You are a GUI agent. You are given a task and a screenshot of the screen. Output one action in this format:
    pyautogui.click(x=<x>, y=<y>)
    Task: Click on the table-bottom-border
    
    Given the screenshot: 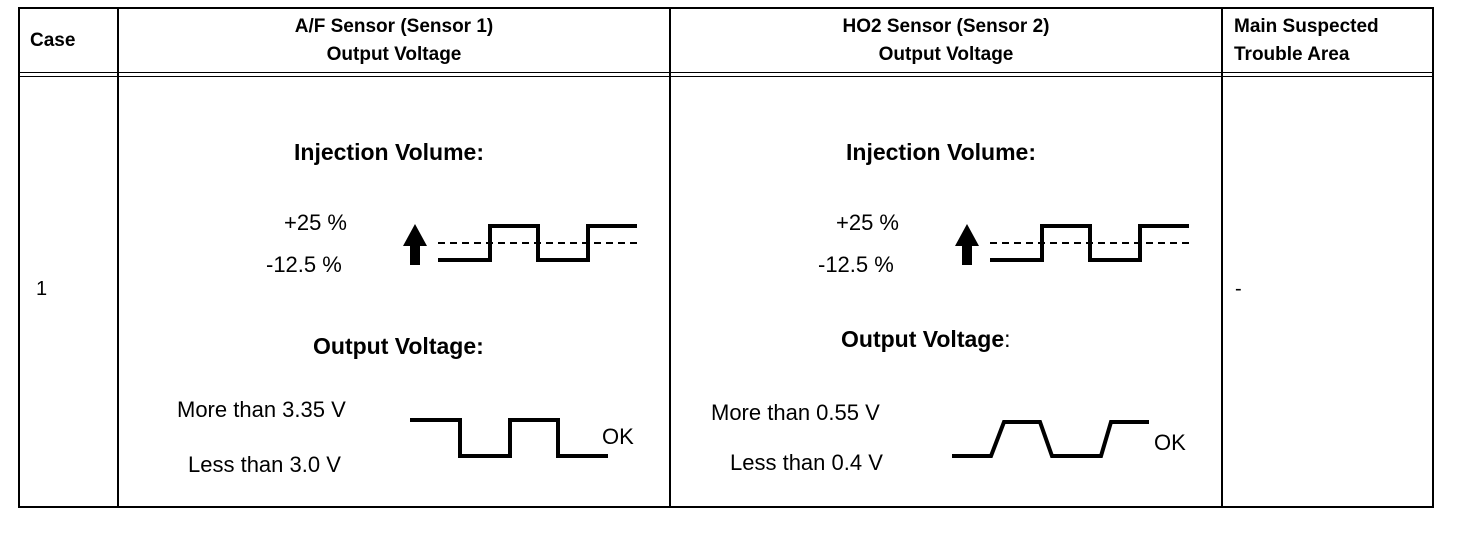 What is the action you would take?
    pyautogui.click(x=726, y=507)
    